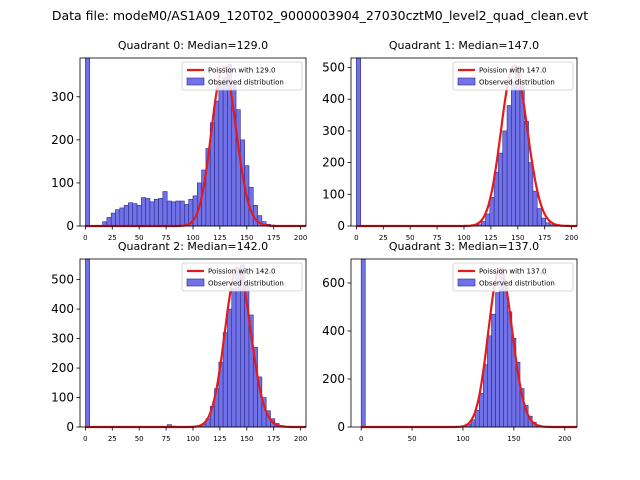  Describe the element at coordinates (333, 331) in the screenshot. I see `y-tick-label: 400` at that location.